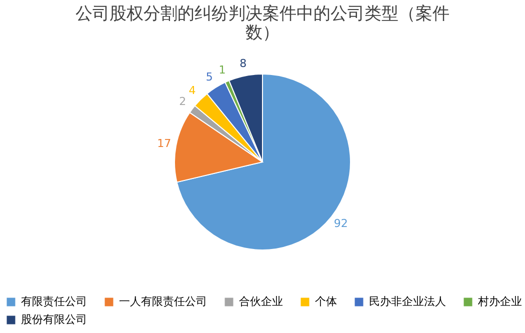 This screenshot has height=333, width=525. I want to click on legend-label: 民办非企业法人, so click(407, 301).